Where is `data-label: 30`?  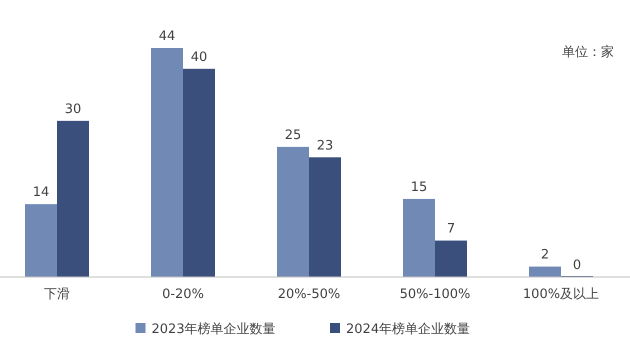 data-label: 30 is located at coordinates (73, 109).